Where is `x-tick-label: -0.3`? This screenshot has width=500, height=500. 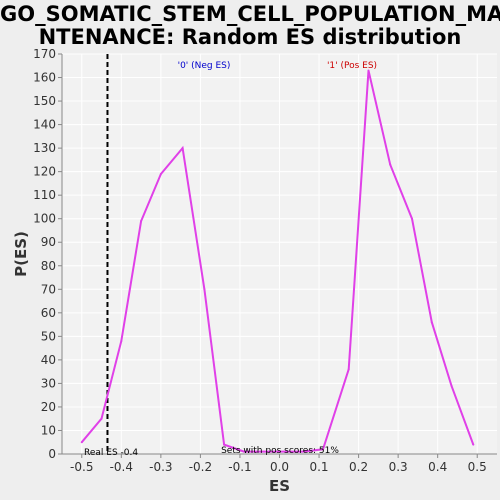 x-tick-label: -0.3 is located at coordinates (160, 467).